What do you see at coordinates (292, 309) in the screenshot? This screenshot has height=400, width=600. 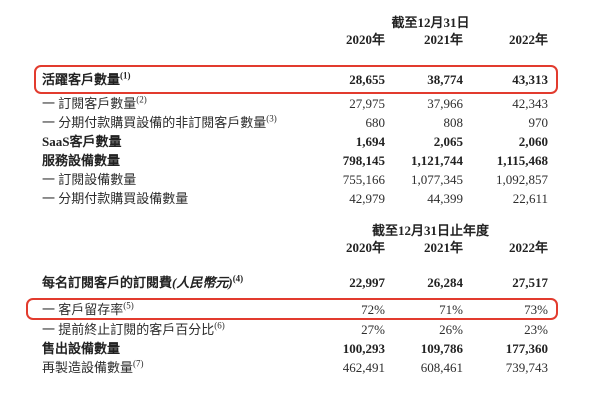 I see `highlighted-row-customer-retention: 一 客戶留存率(5) 72% 71% 73%` at bounding box center [292, 309].